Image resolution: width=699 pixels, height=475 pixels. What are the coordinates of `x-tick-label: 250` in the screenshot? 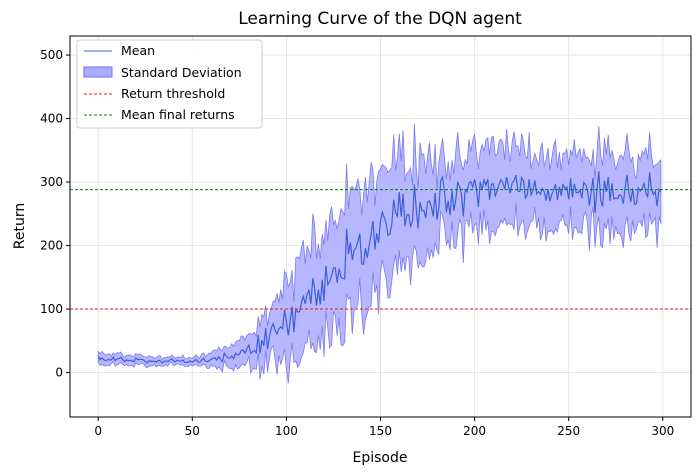 It's located at (568, 431).